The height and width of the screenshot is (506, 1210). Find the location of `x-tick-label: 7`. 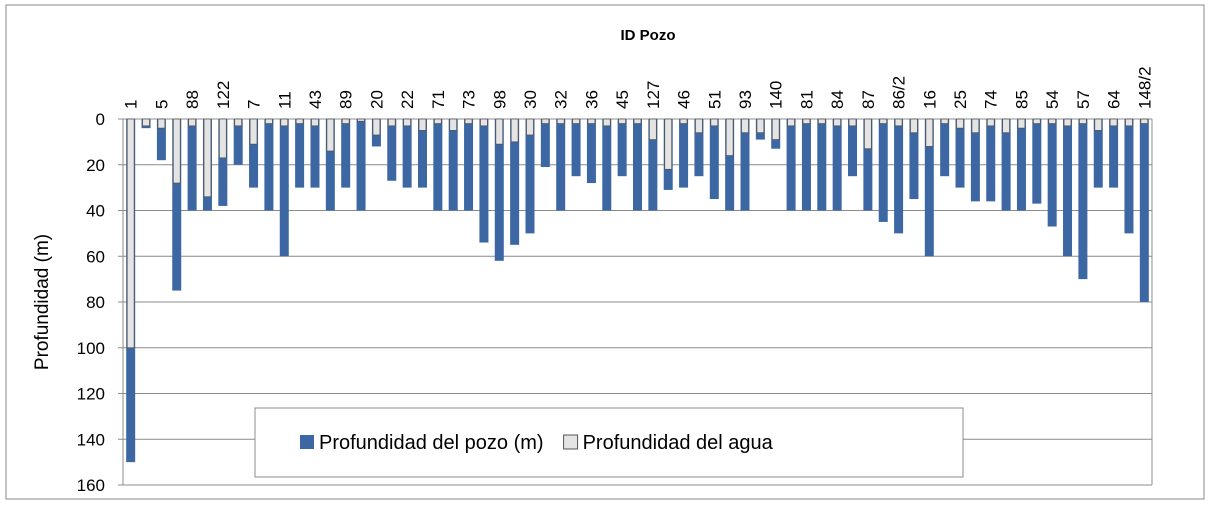

x-tick-label: 7 is located at coordinates (254, 104).